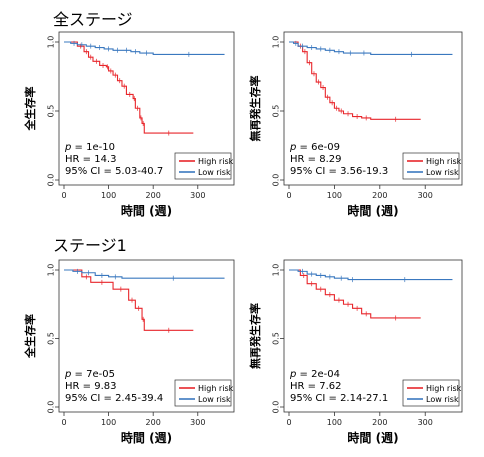  What do you see at coordinates (379, 195) in the screenshot?
I see `chart2-x-tick-label: 200` at bounding box center [379, 195].